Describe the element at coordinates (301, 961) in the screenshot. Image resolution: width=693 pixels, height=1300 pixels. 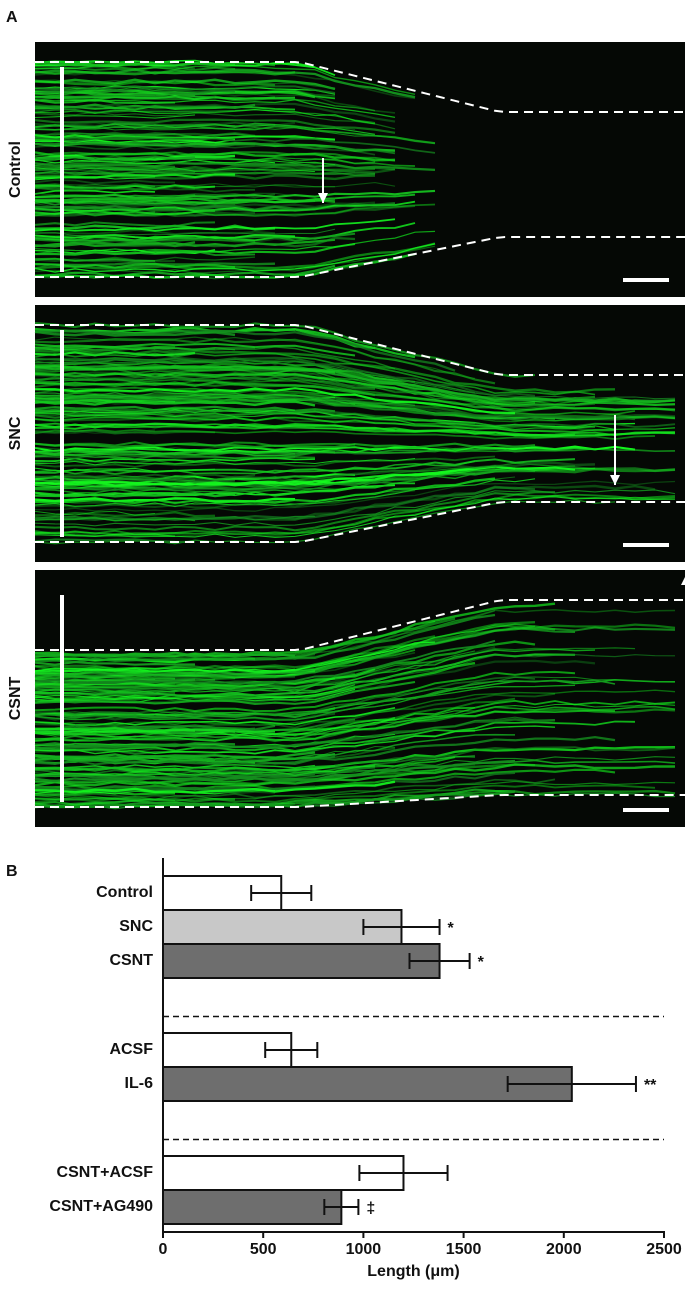
I see `bar` at that location.